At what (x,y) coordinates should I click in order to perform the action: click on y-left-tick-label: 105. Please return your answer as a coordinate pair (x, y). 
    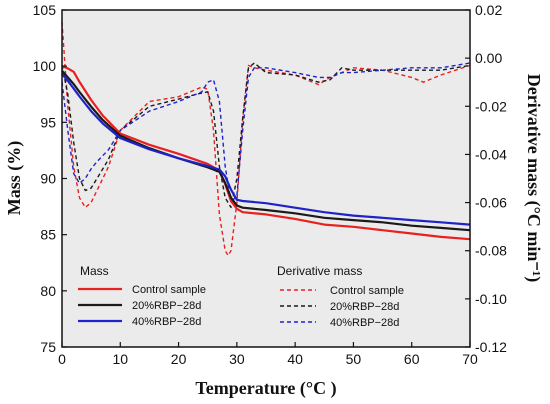
    Looking at the image, I should click on (45, 10).